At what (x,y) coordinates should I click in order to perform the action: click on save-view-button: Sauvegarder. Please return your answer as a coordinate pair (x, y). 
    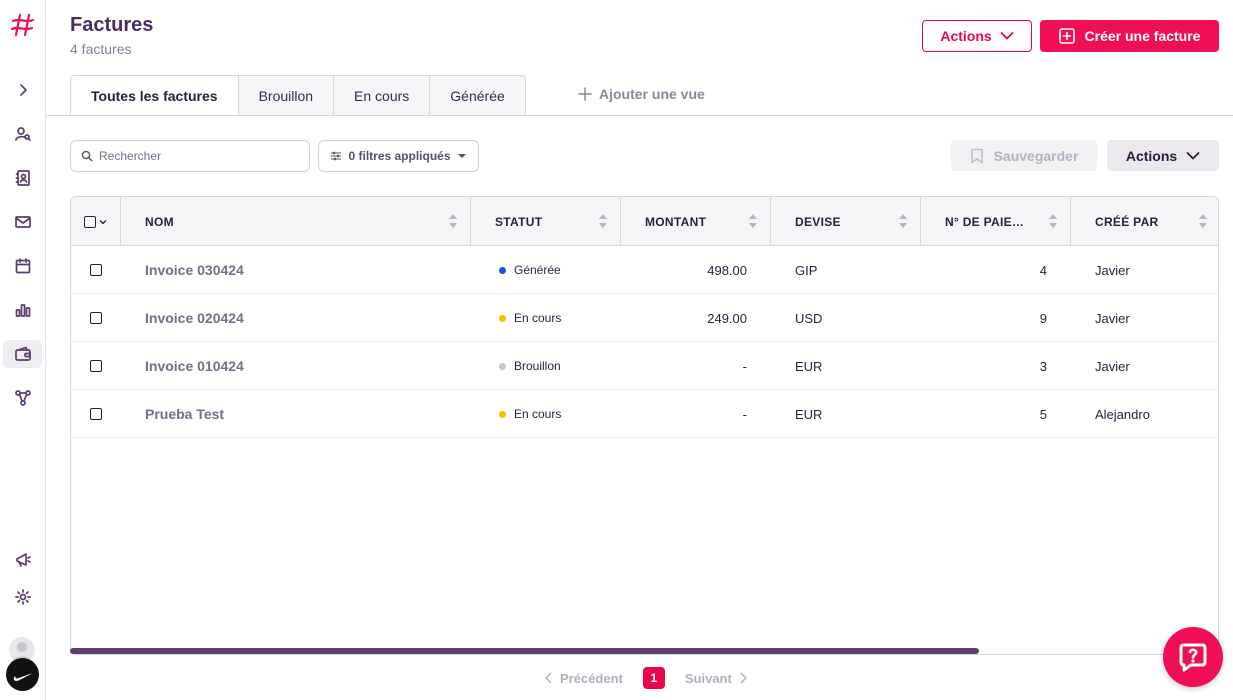
    Looking at the image, I should click on (1024, 155).